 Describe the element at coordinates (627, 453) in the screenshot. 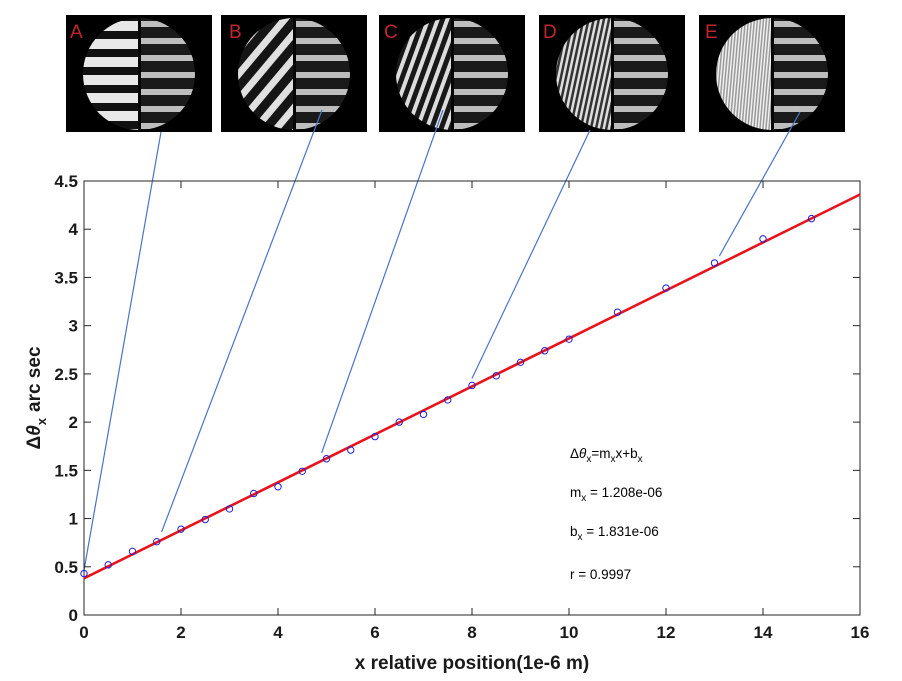

I see `fit-equation-mid: x+b` at that location.